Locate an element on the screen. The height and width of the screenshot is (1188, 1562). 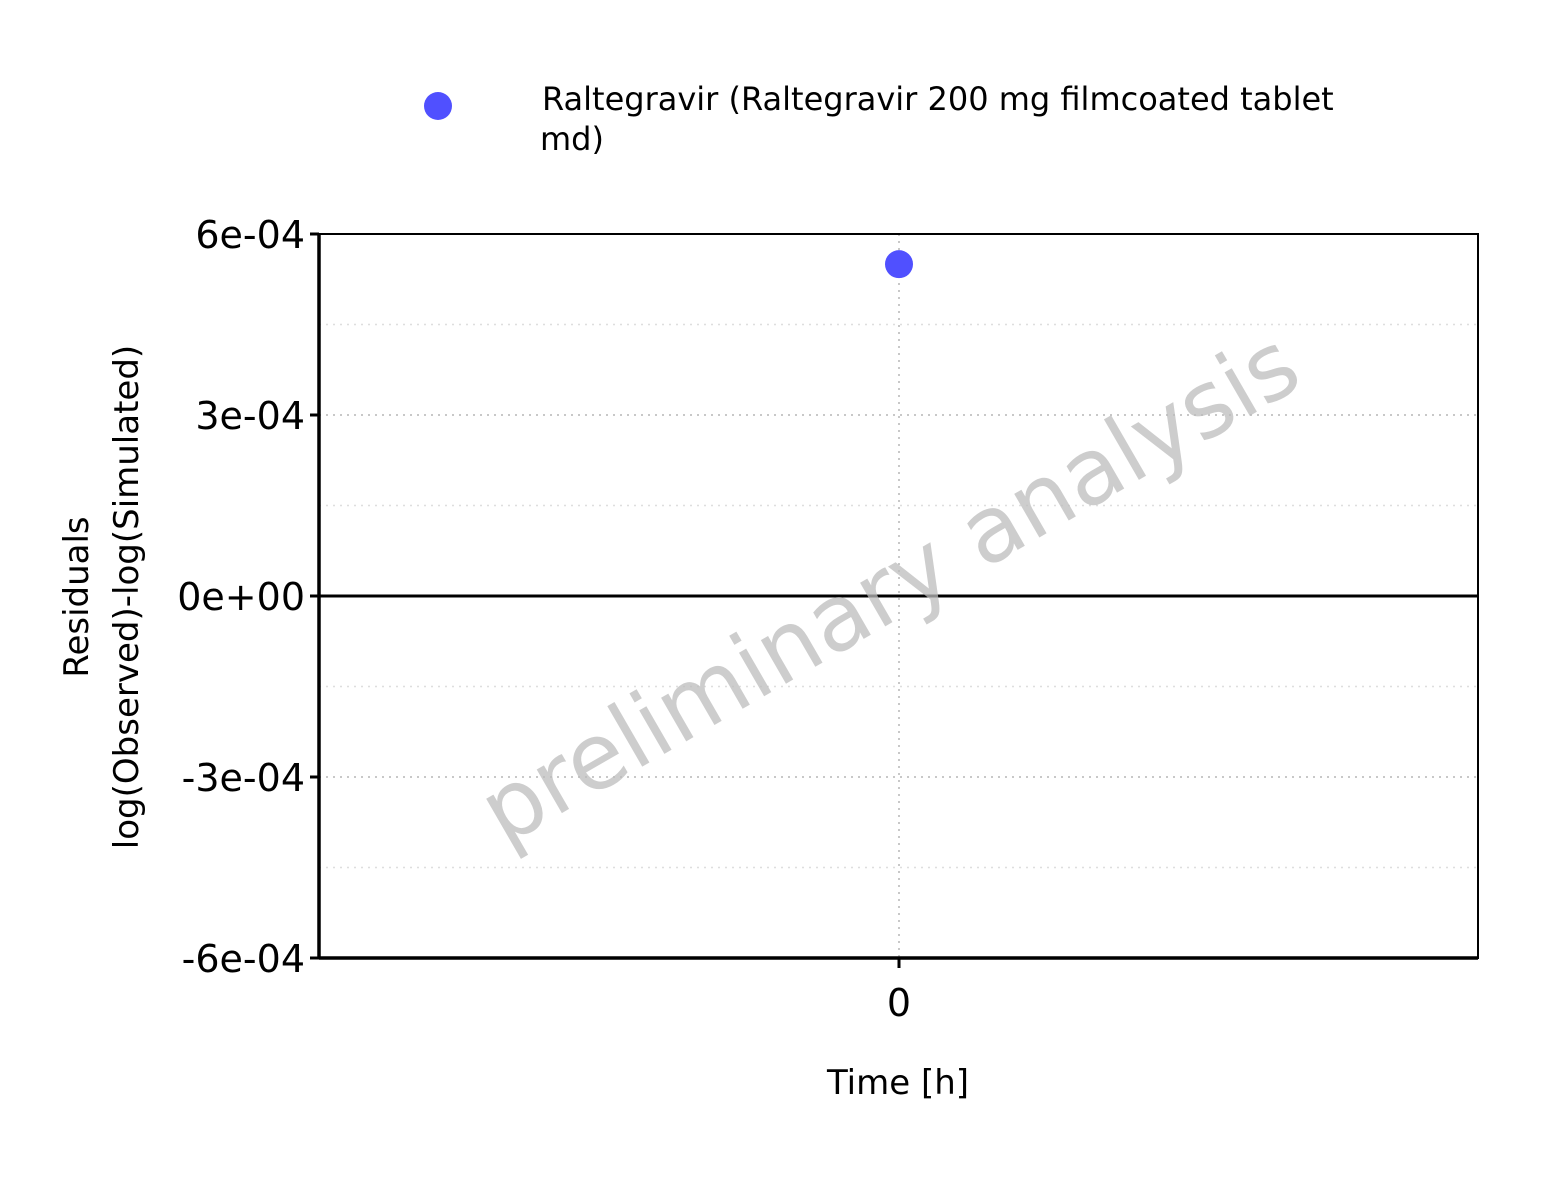
x-tick-label: 0 is located at coordinates (899, 1003).